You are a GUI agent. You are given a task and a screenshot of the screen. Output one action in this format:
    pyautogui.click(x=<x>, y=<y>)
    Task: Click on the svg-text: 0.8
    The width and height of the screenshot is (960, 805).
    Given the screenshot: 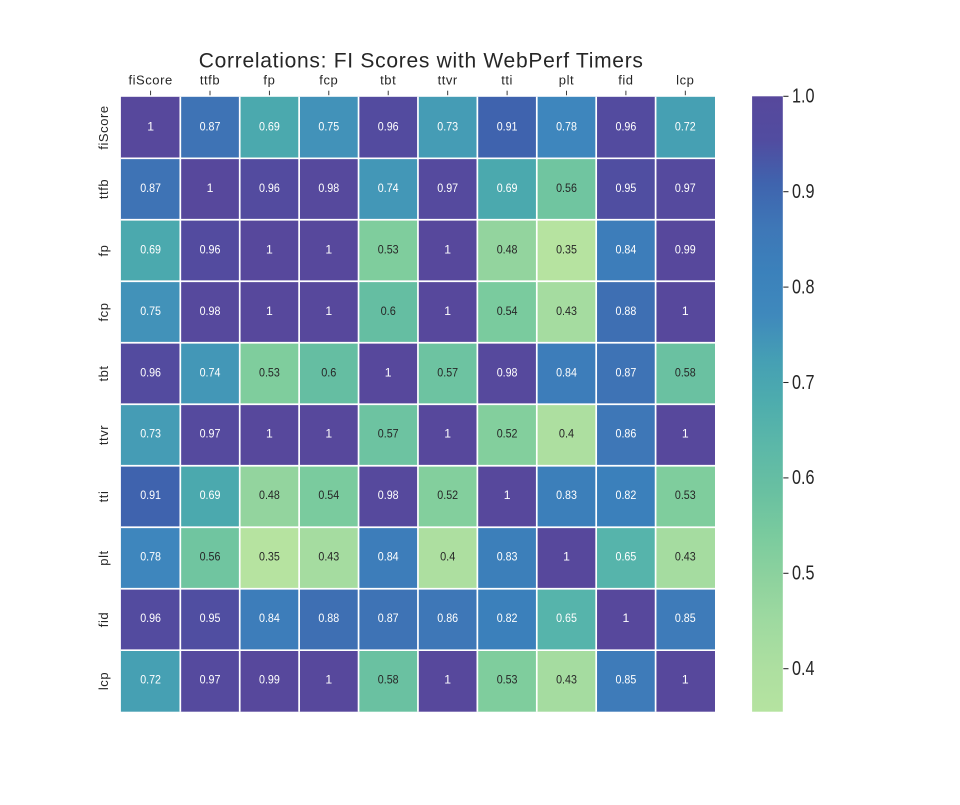 What is the action you would take?
    pyautogui.click(x=803, y=287)
    